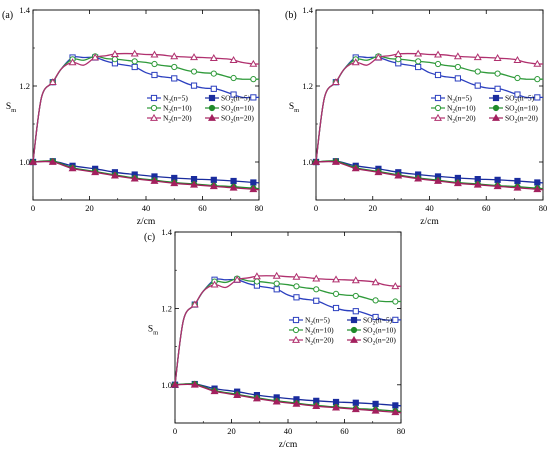 This screenshot has height=455, width=550. I want to click on legend-label: N2(n=20), so click(319, 341).